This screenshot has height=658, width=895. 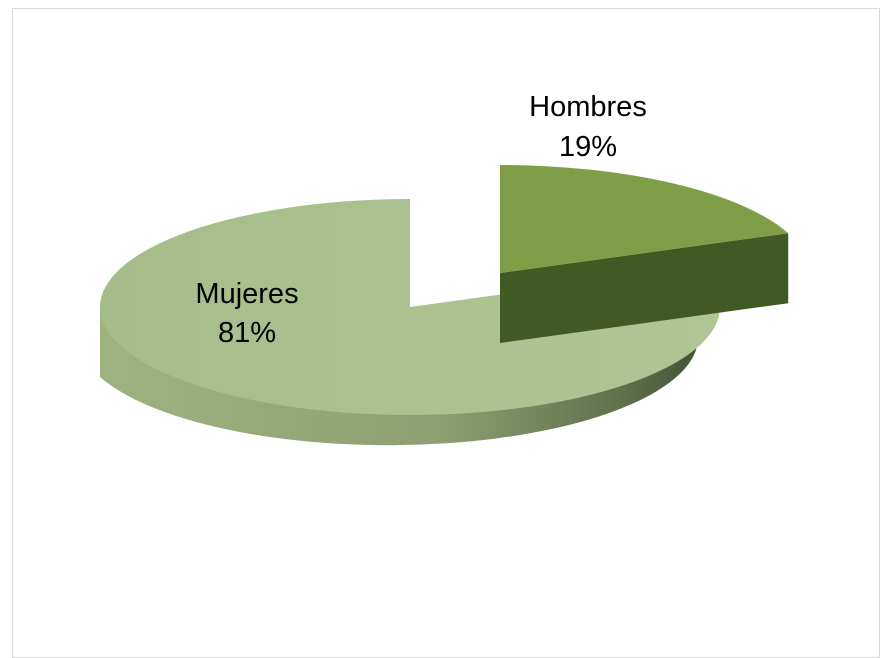 What do you see at coordinates (588, 147) in the screenshot?
I see `data-label-hombres-percent: 19%` at bounding box center [588, 147].